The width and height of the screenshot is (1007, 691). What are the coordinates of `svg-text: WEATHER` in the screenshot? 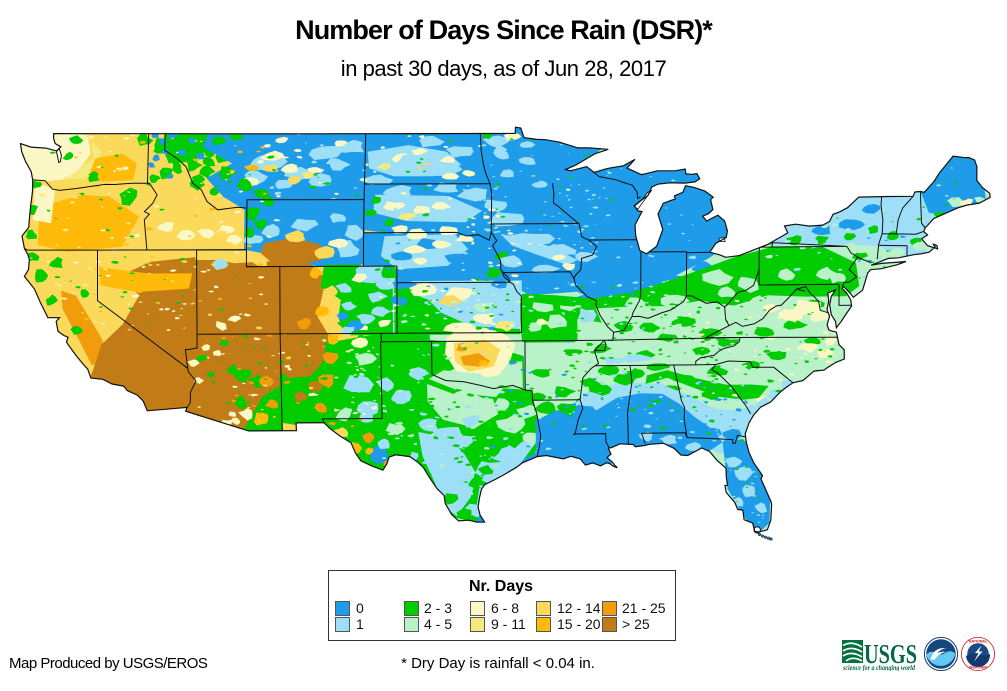 It's located at (978, 668).